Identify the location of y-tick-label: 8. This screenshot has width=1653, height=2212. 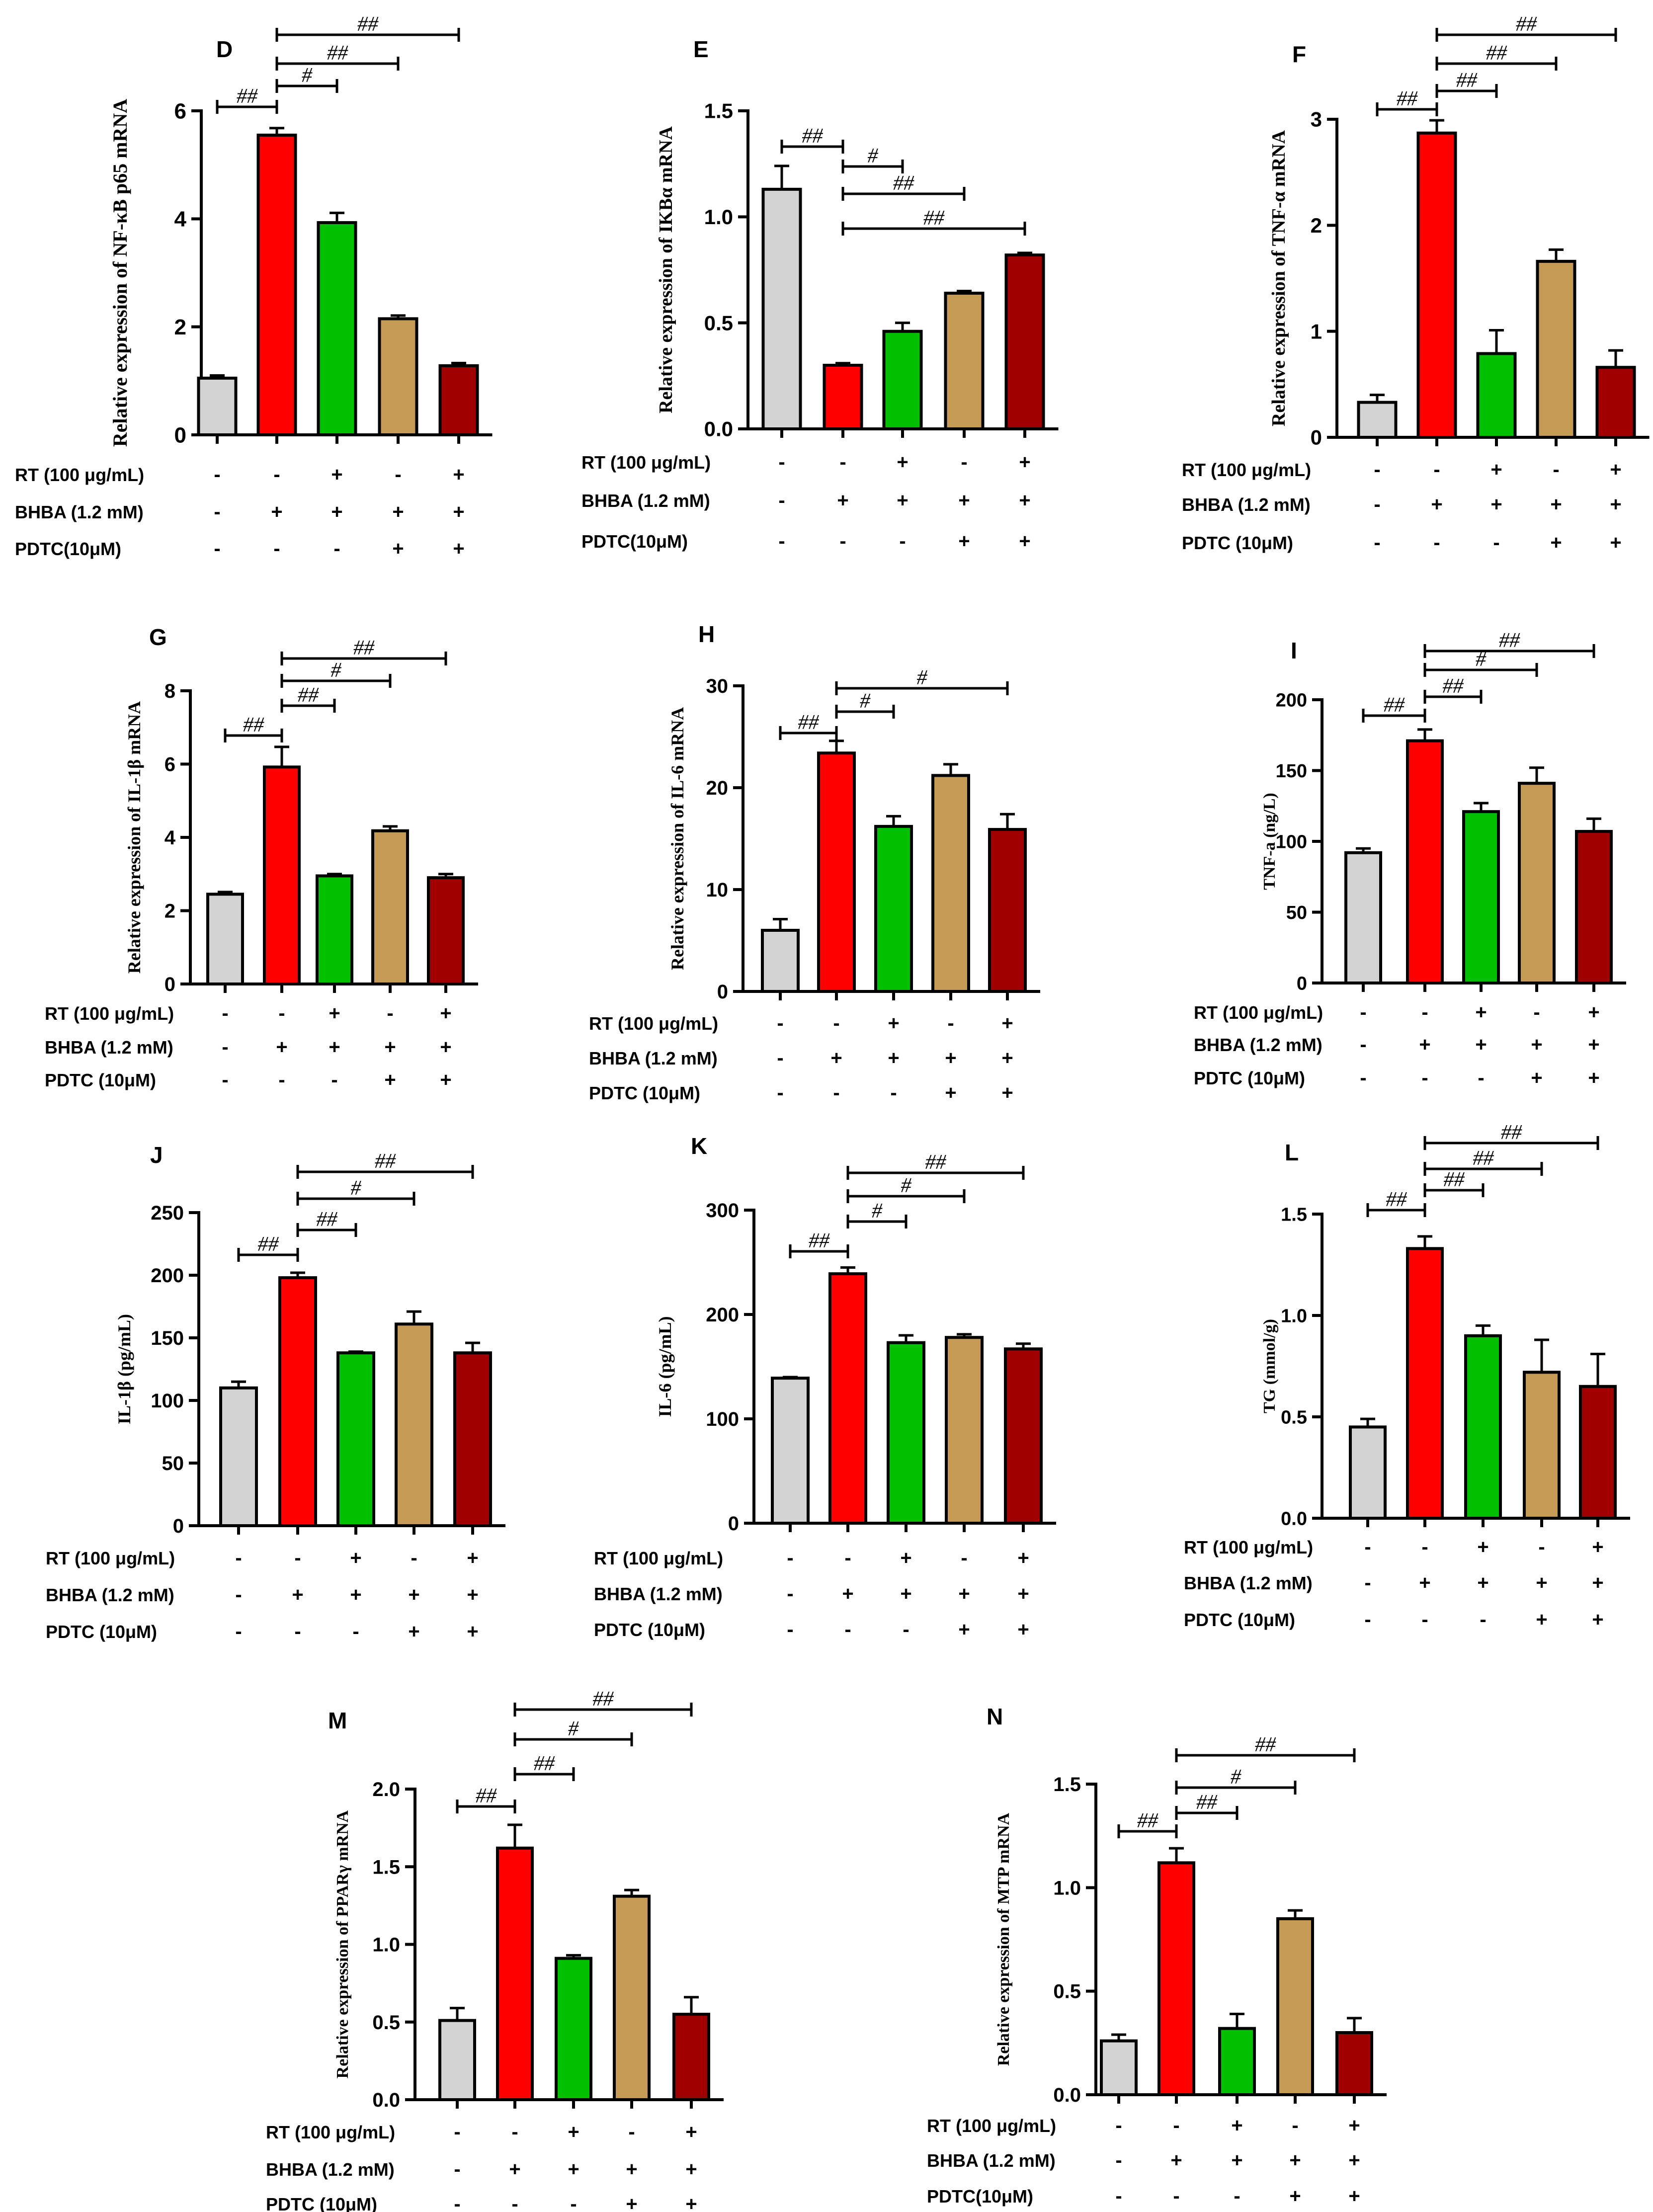
(170, 691).